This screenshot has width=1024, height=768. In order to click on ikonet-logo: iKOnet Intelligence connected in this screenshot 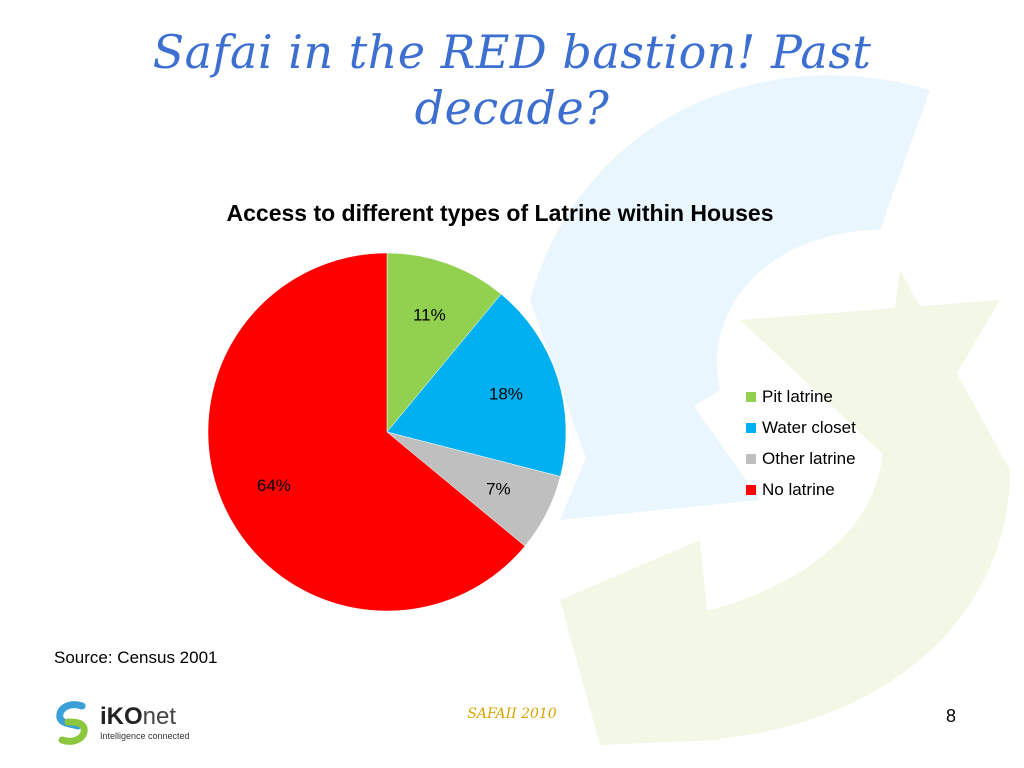, I will do `click(121, 723)`.